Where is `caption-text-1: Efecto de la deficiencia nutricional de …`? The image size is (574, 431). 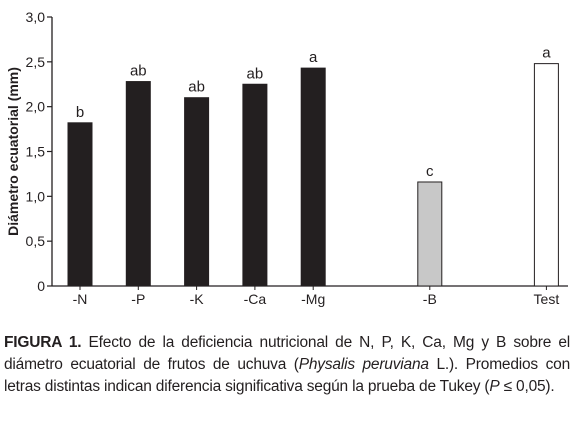
caption-text-1: Efecto de la deficiencia nutricional de … is located at coordinates (287, 353).